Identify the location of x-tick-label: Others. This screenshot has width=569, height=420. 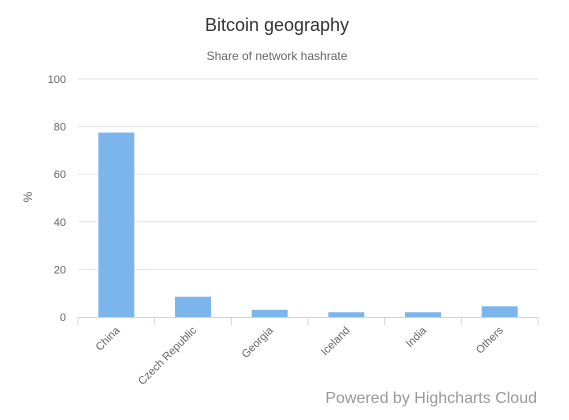
(490, 340).